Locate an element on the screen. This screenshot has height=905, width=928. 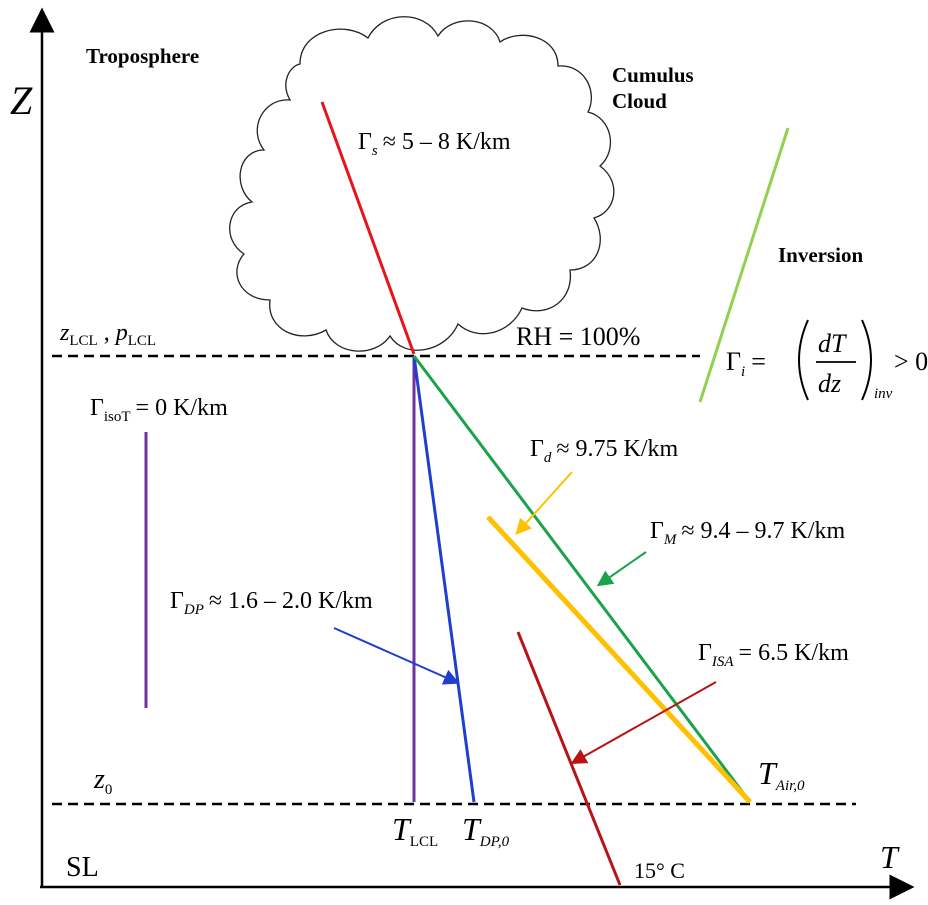
svg-text: dz is located at coordinates (829, 383).